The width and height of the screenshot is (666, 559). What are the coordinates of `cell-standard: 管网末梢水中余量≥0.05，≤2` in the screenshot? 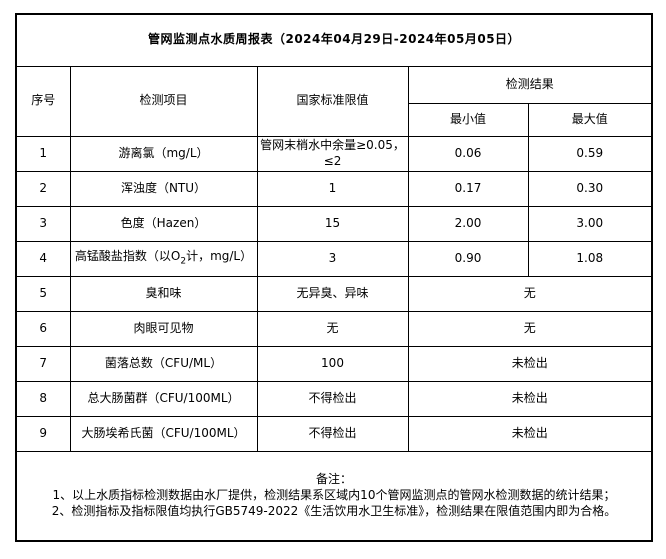 It's located at (332, 153).